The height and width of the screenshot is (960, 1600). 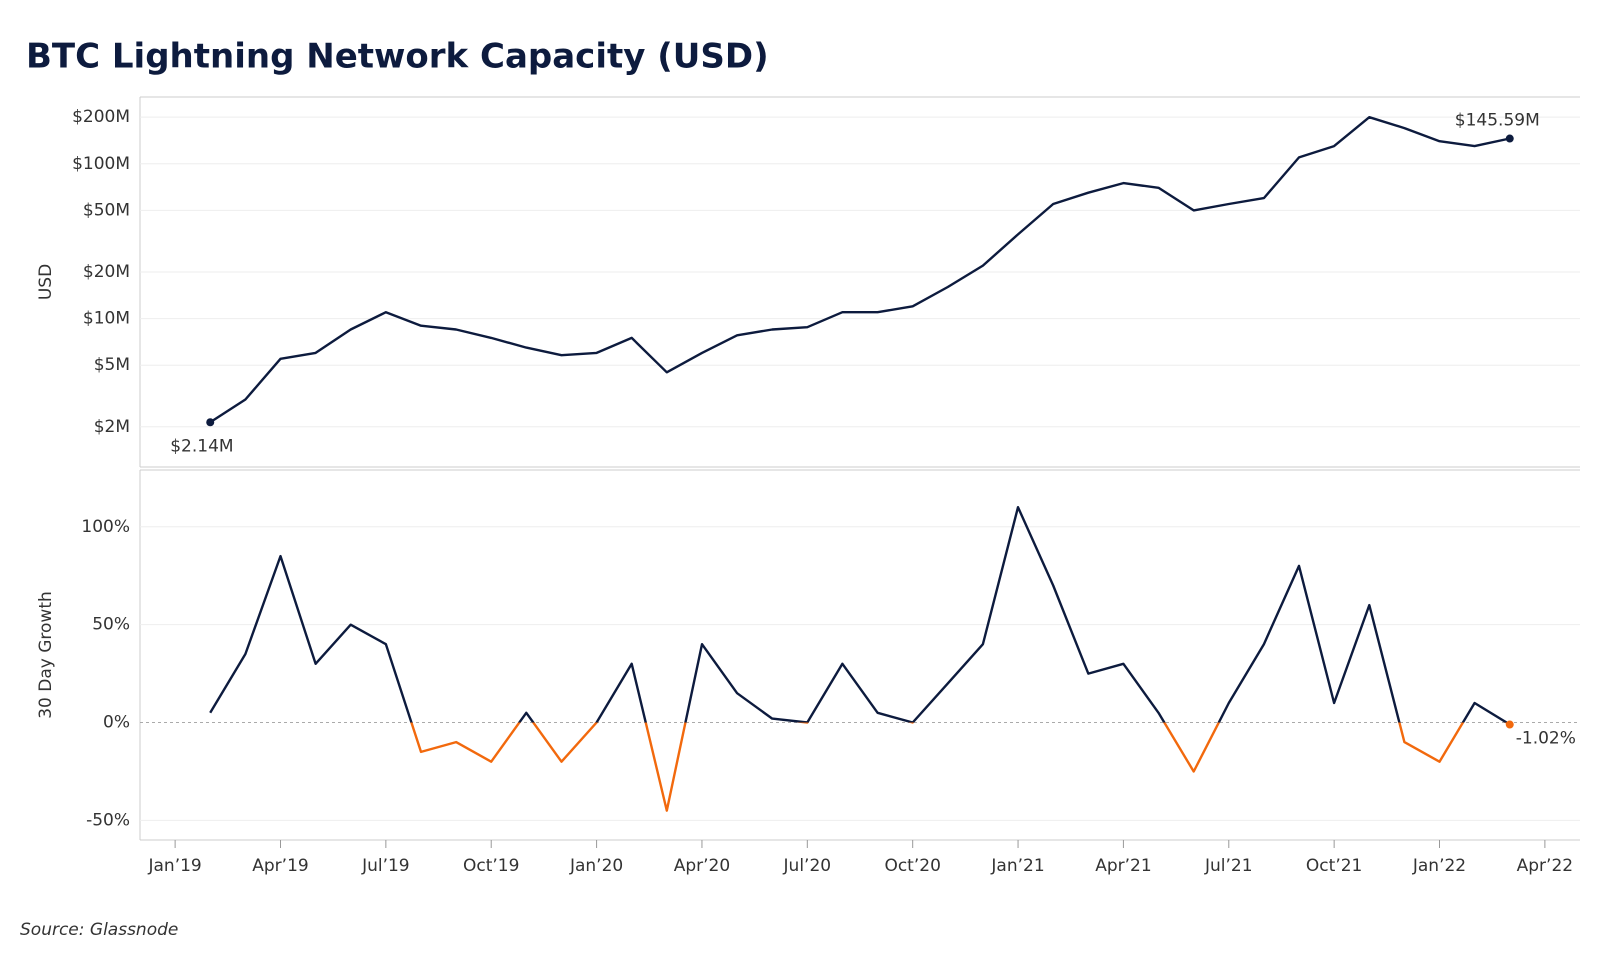 I want to click on source: Source: Glassnode, so click(x=99, y=930).